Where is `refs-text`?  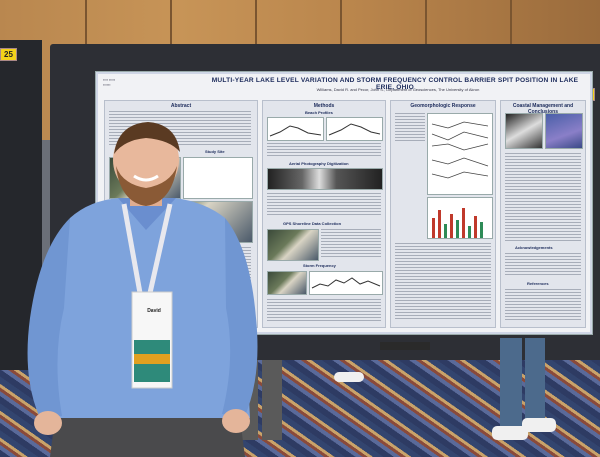
refs-text is located at coordinates (543, 305).